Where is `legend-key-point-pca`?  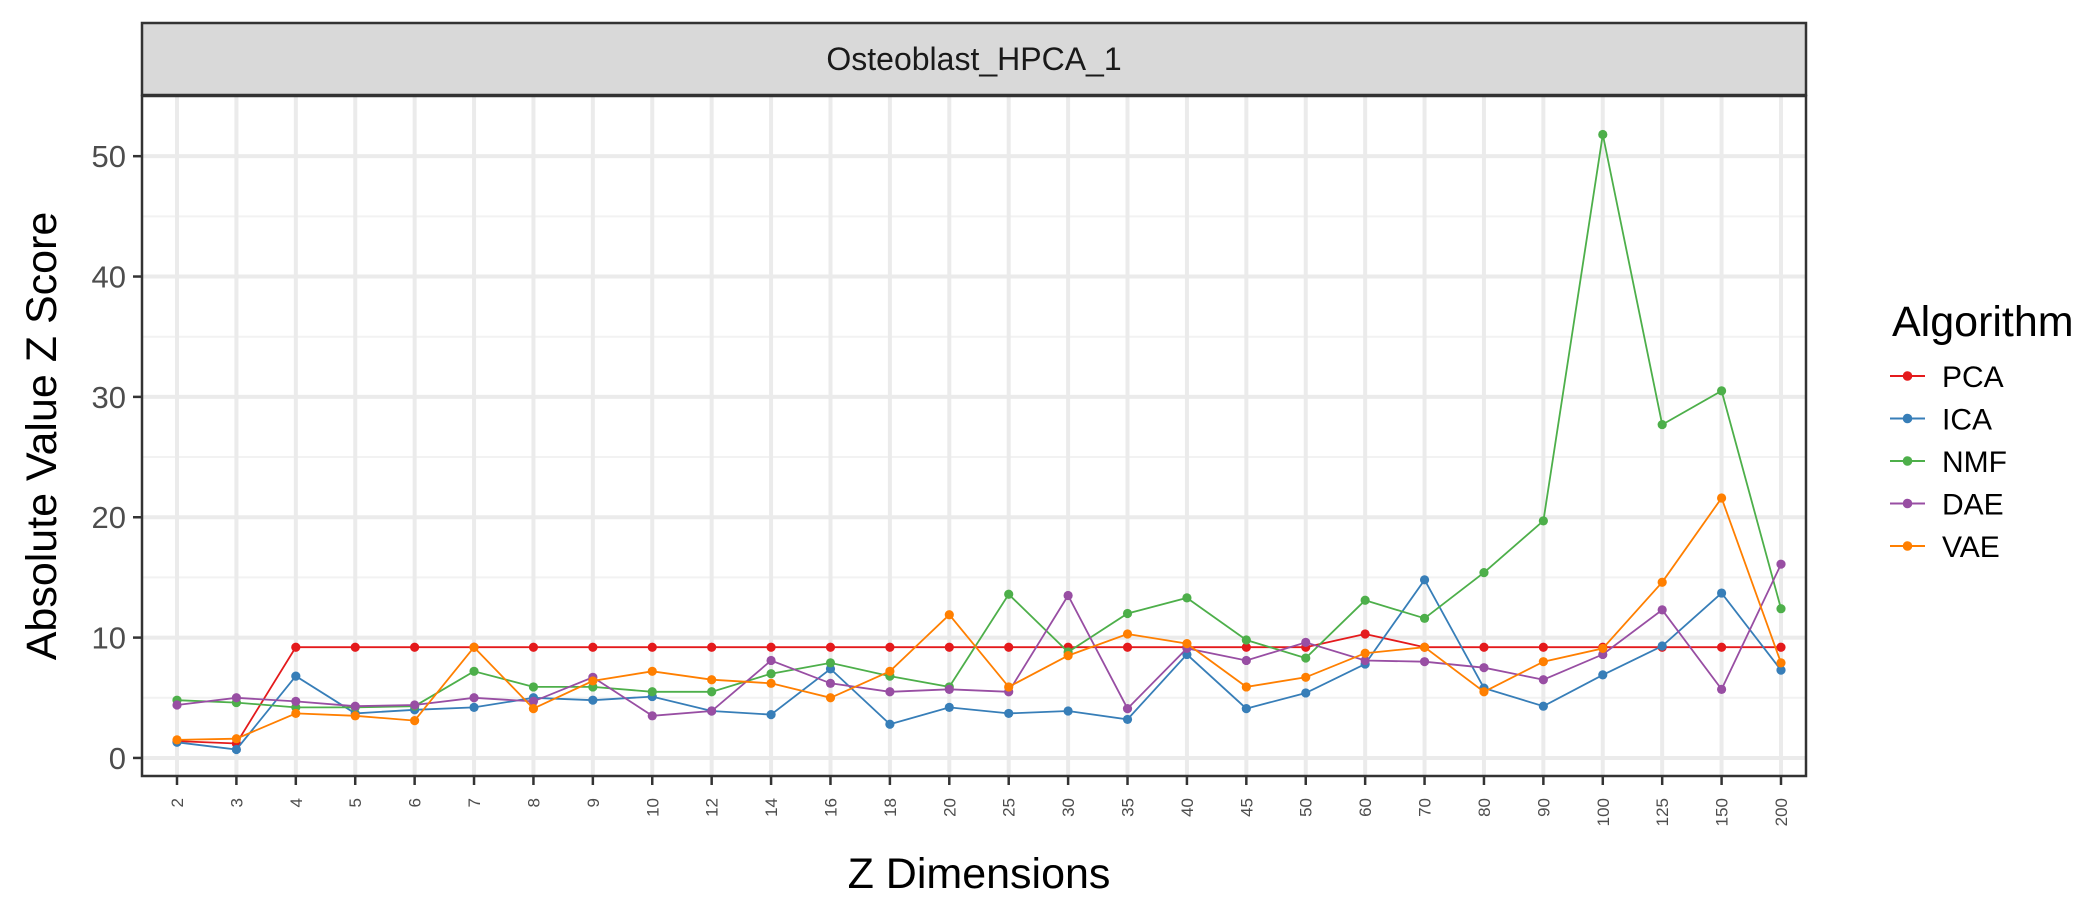 legend-key-point-pca is located at coordinates (1907, 376).